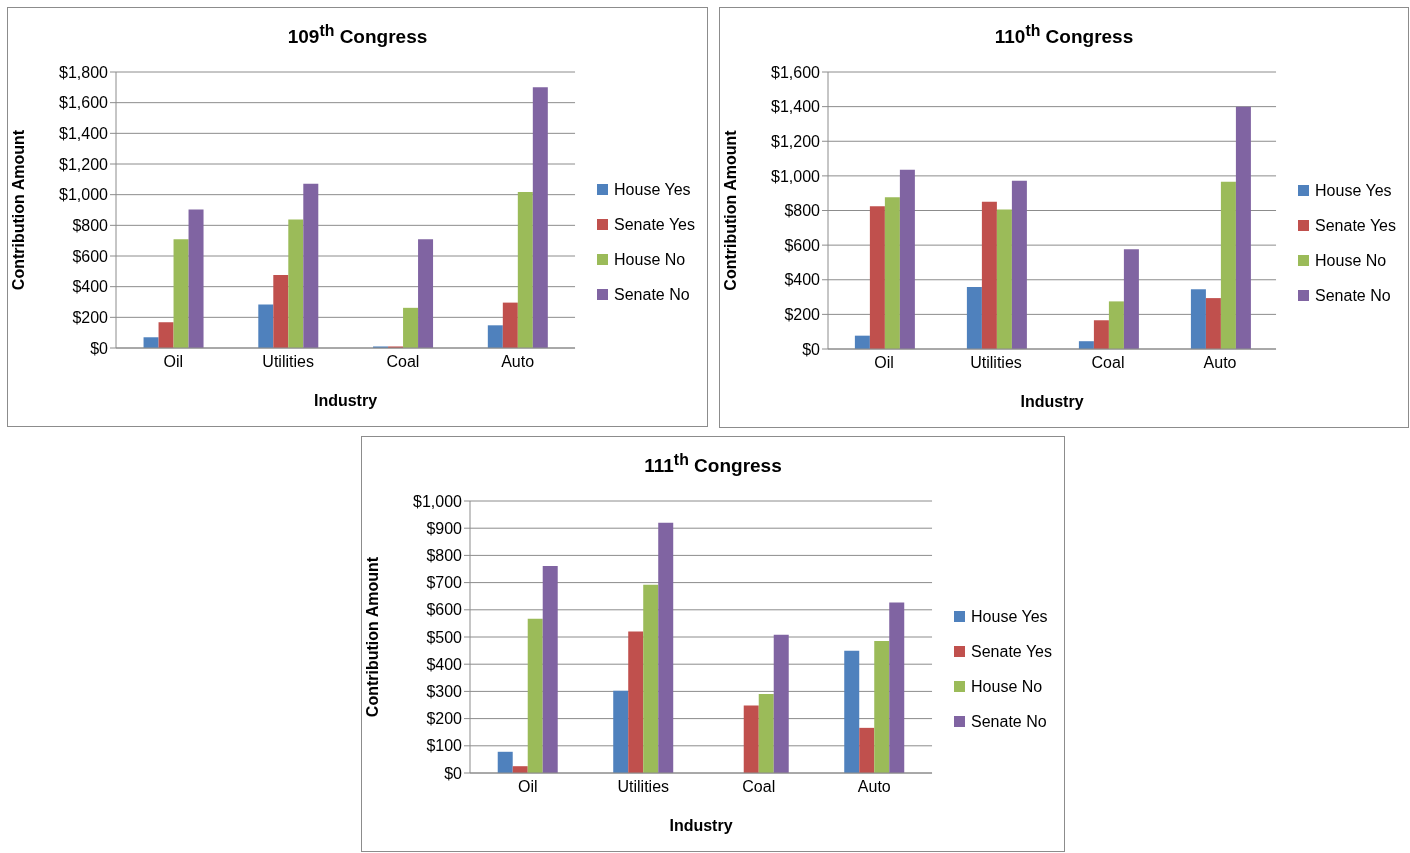 Image resolution: width=1410 pixels, height=853 pixels. Describe the element at coordinates (444, 528) in the screenshot. I see `y-tick-label: $900` at that location.